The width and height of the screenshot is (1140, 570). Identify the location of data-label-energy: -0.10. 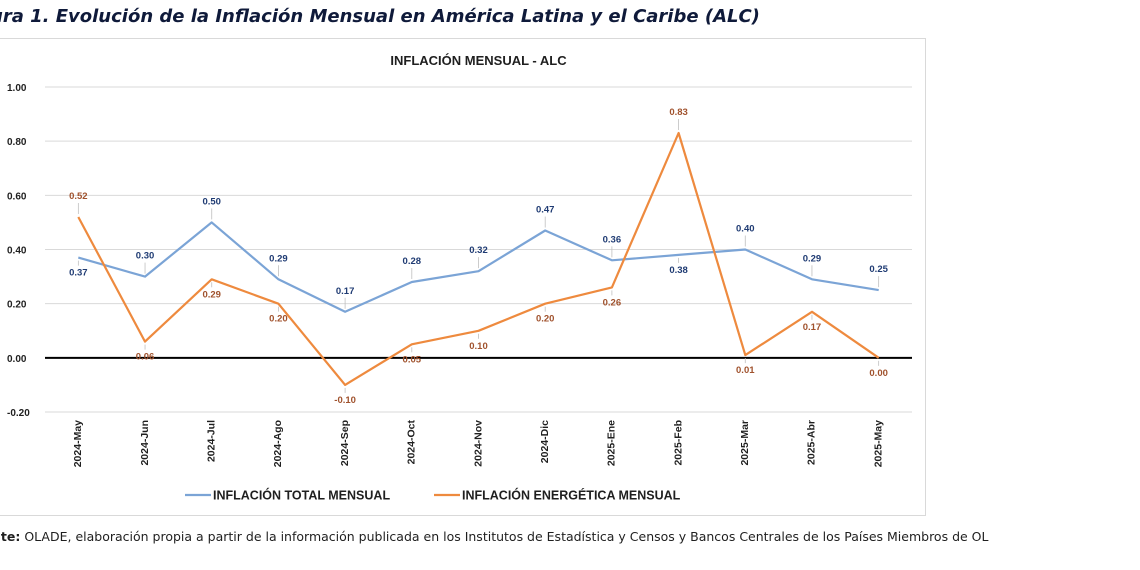
(345, 400).